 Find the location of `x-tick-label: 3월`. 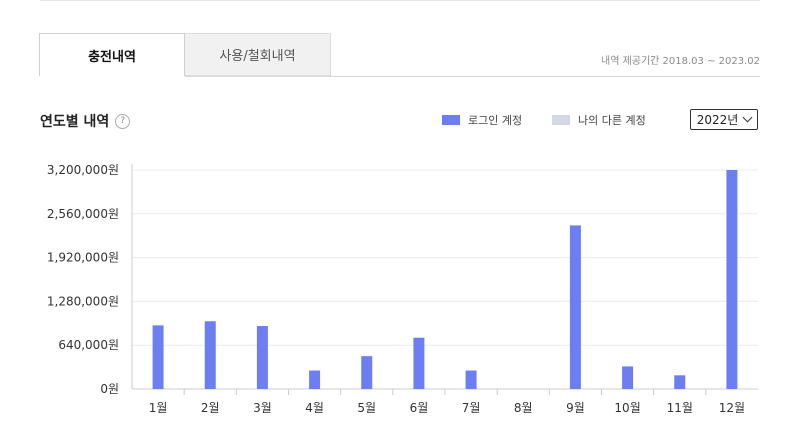

x-tick-label: 3월 is located at coordinates (262, 408).